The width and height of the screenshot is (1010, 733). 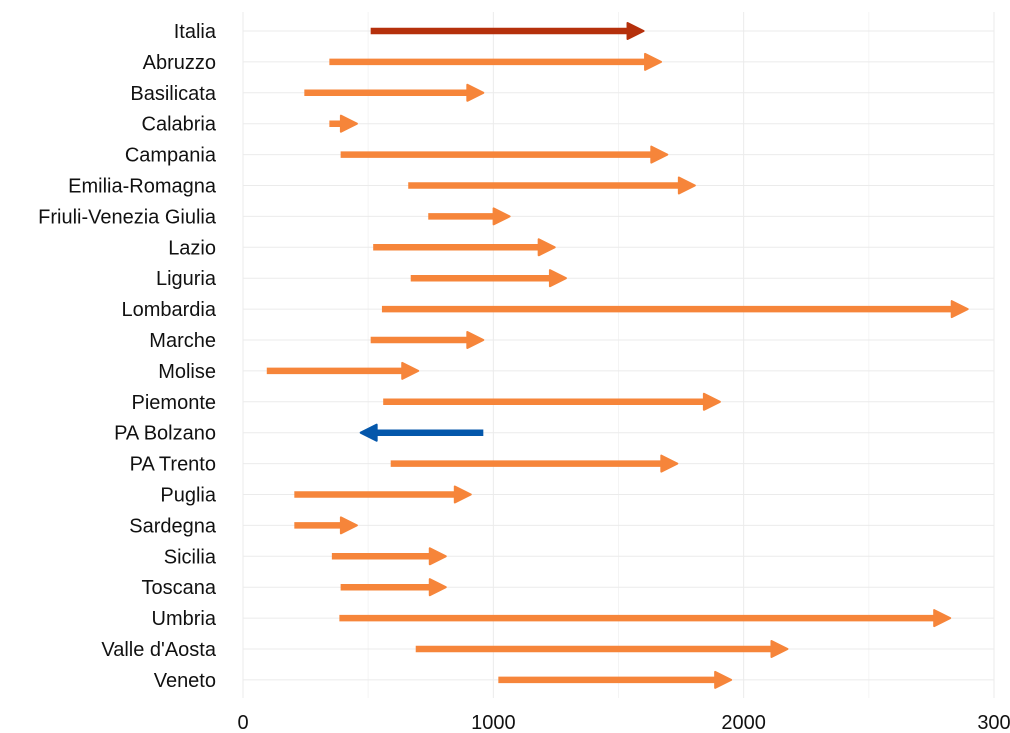 What do you see at coordinates (142, 187) in the screenshot?
I see `region-label: Emilia-Romagna` at bounding box center [142, 187].